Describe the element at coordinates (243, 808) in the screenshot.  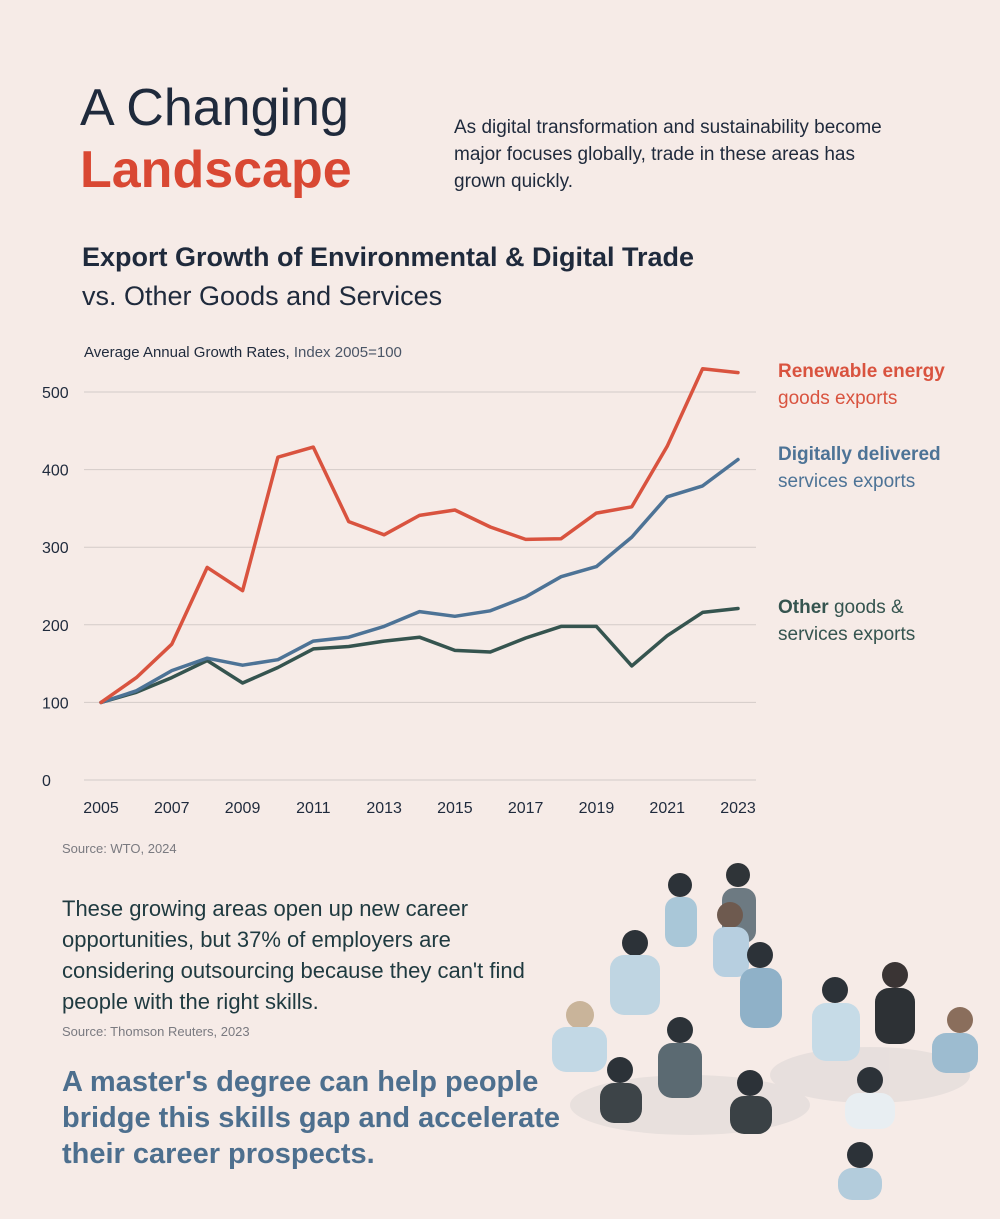
I see `x-tick-label: 2009` at that location.